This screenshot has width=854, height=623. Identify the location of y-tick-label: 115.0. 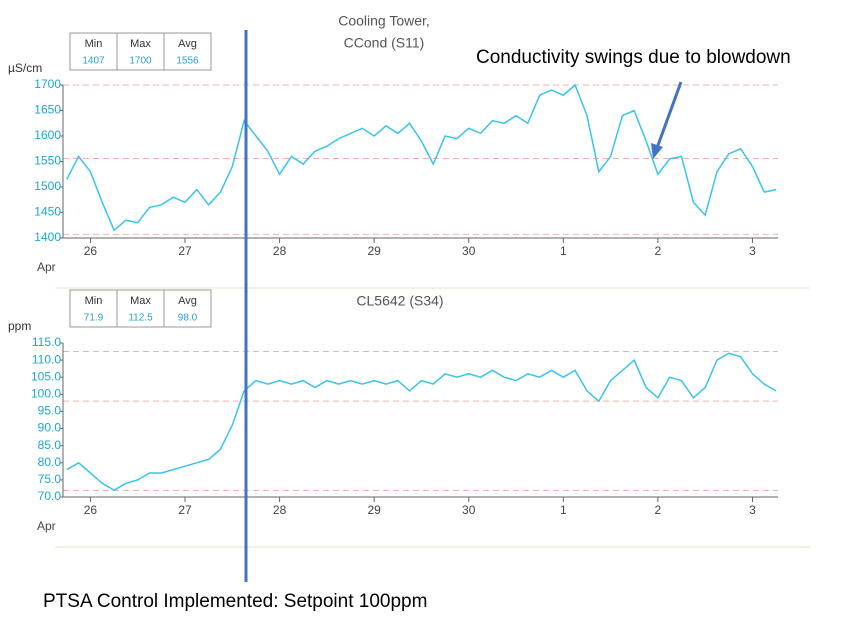
(46, 342).